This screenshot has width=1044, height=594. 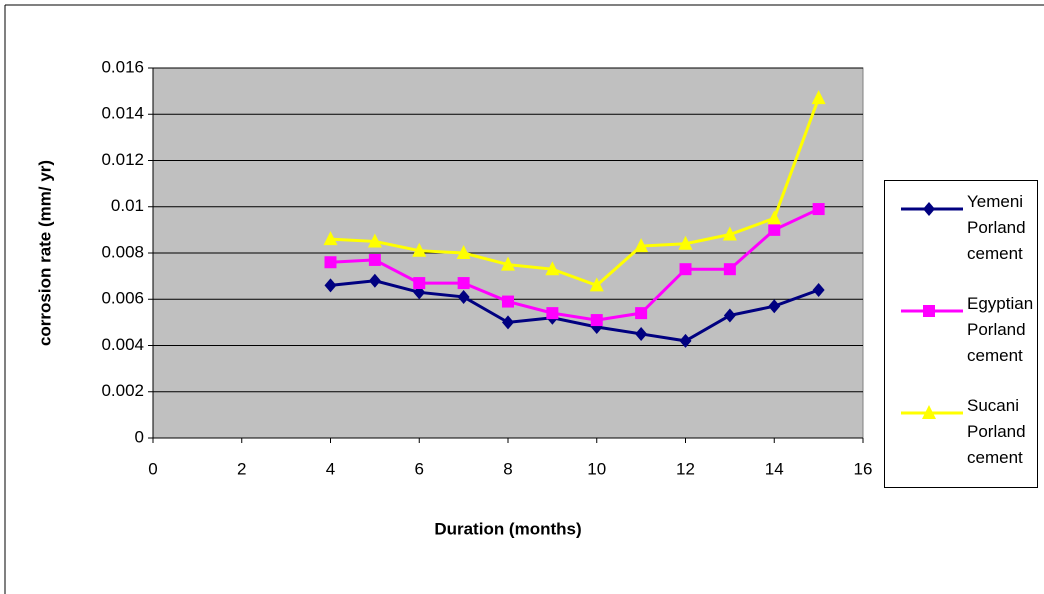 I want to click on y-tick-label: 0.004, so click(x=122, y=344).